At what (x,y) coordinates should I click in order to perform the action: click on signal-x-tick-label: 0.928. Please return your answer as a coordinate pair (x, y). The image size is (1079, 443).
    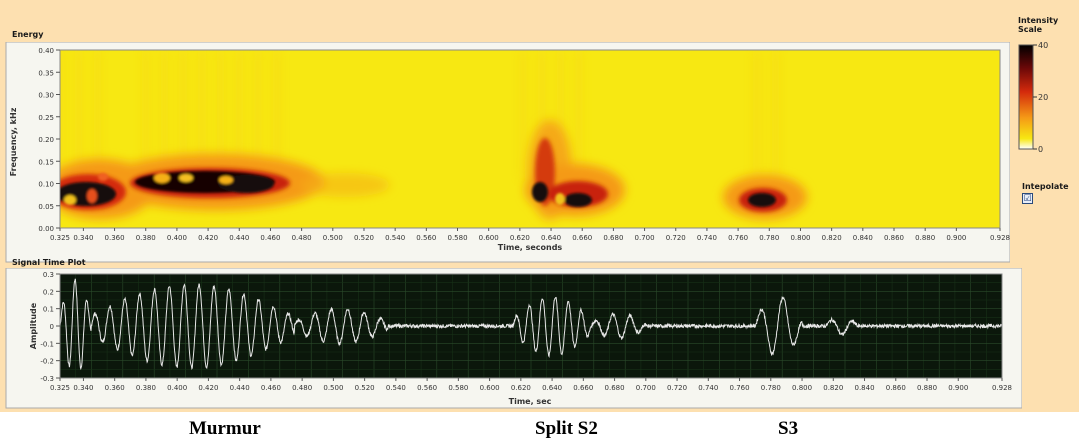
    Looking at the image, I should click on (1002, 388).